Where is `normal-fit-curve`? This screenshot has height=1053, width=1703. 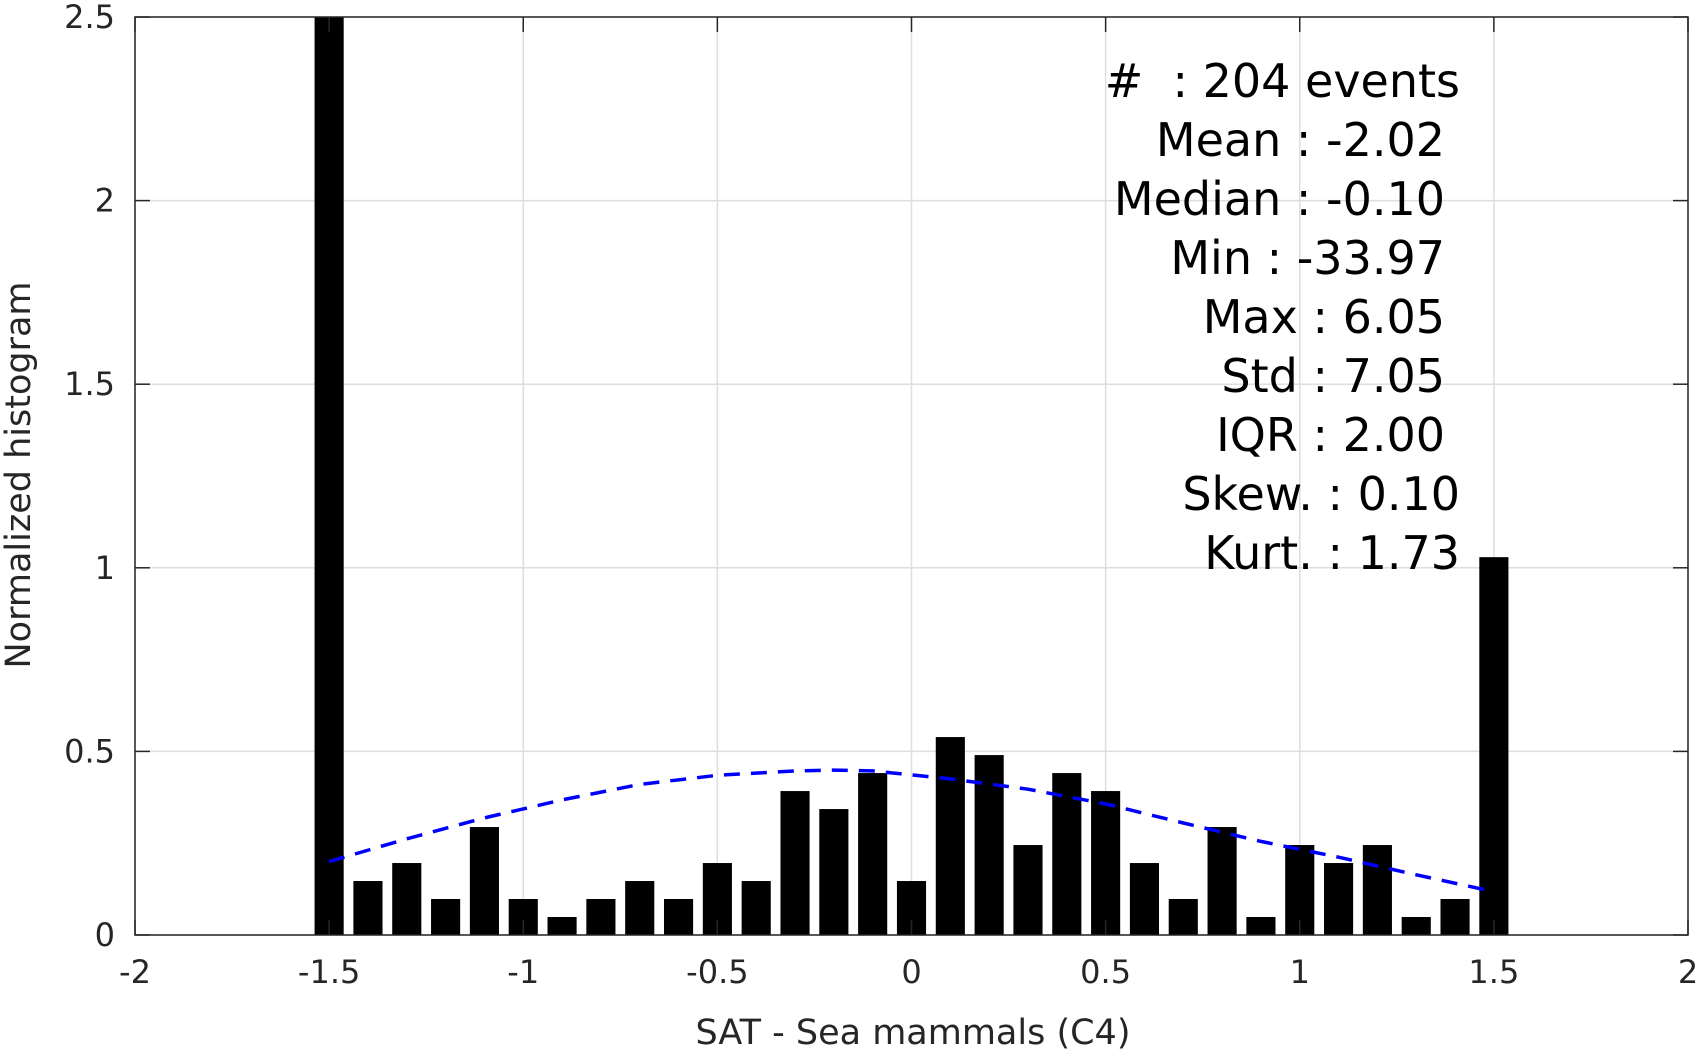 normal-fit-curve is located at coordinates (911, 831).